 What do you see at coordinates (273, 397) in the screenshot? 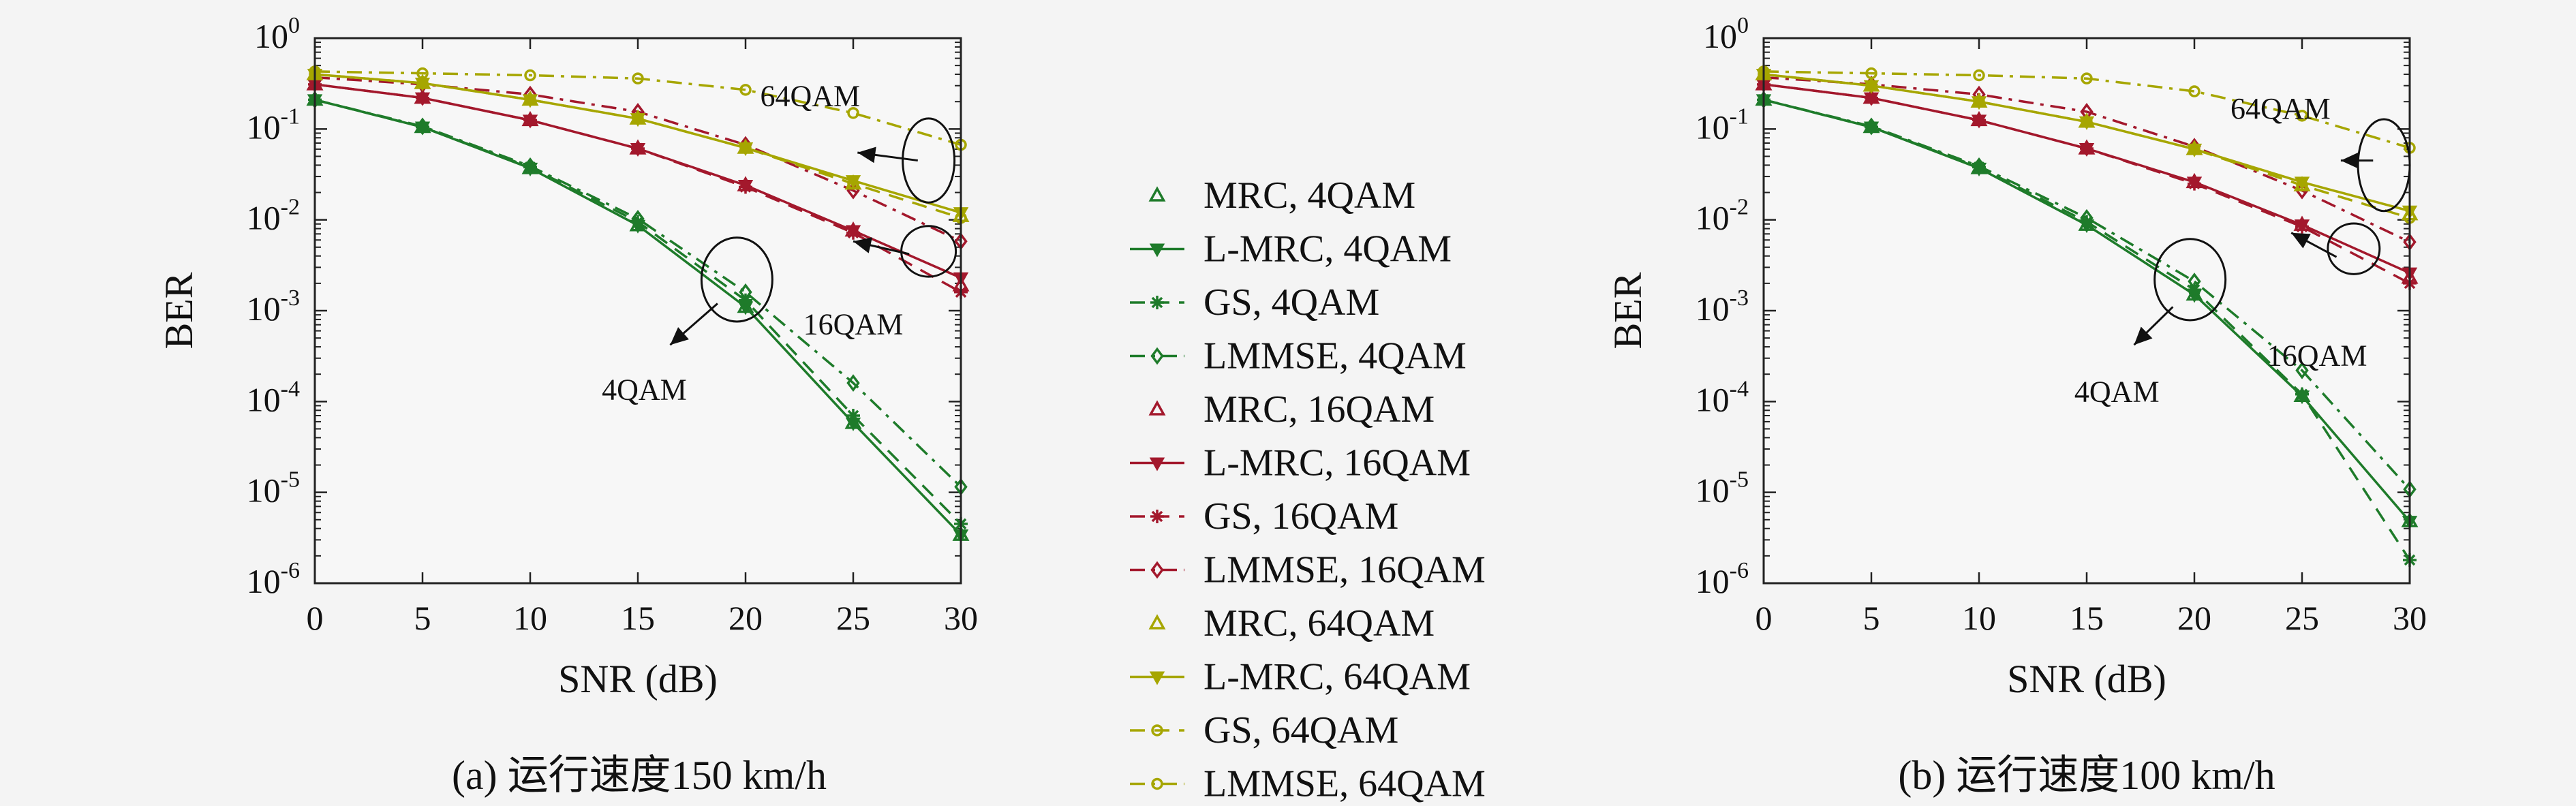
I see `y-tick-label: 10⁻⁴` at bounding box center [273, 397].